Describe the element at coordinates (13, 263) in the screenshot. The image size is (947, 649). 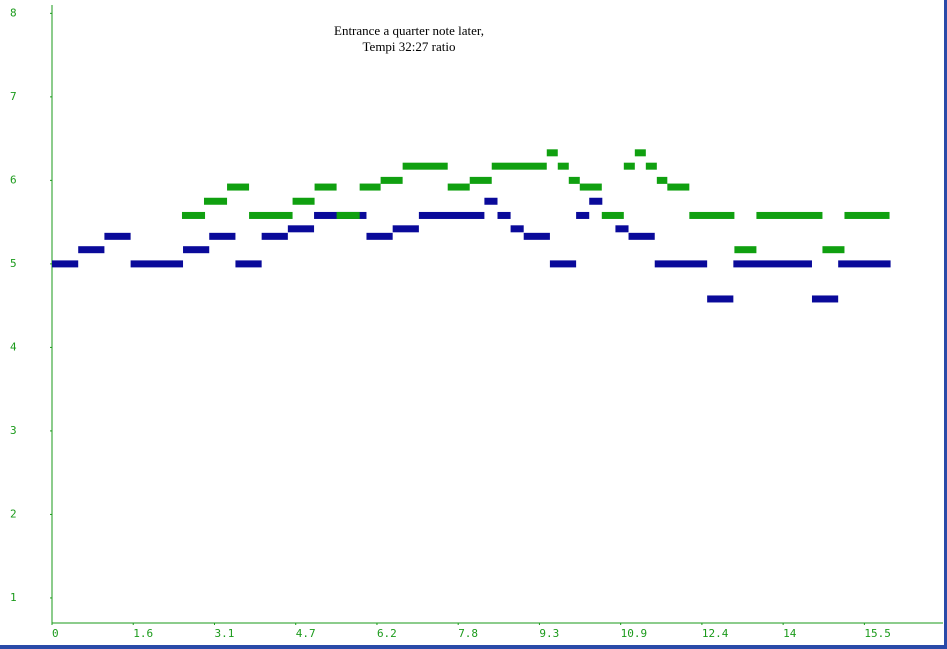
I see `y-tick-label: 5` at that location.